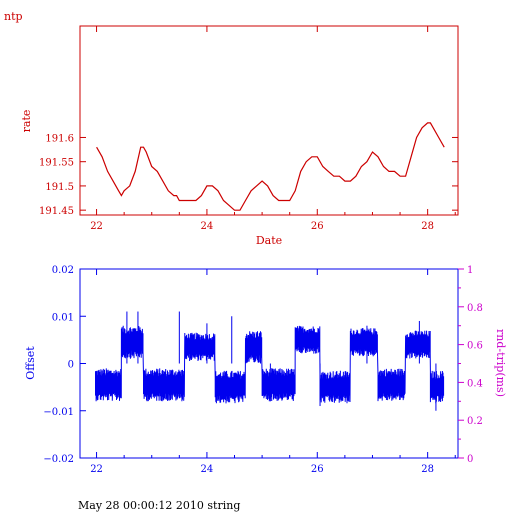 This screenshot has width=512, height=512. I want to click on offset-x-tick-label: 24, so click(207, 469).